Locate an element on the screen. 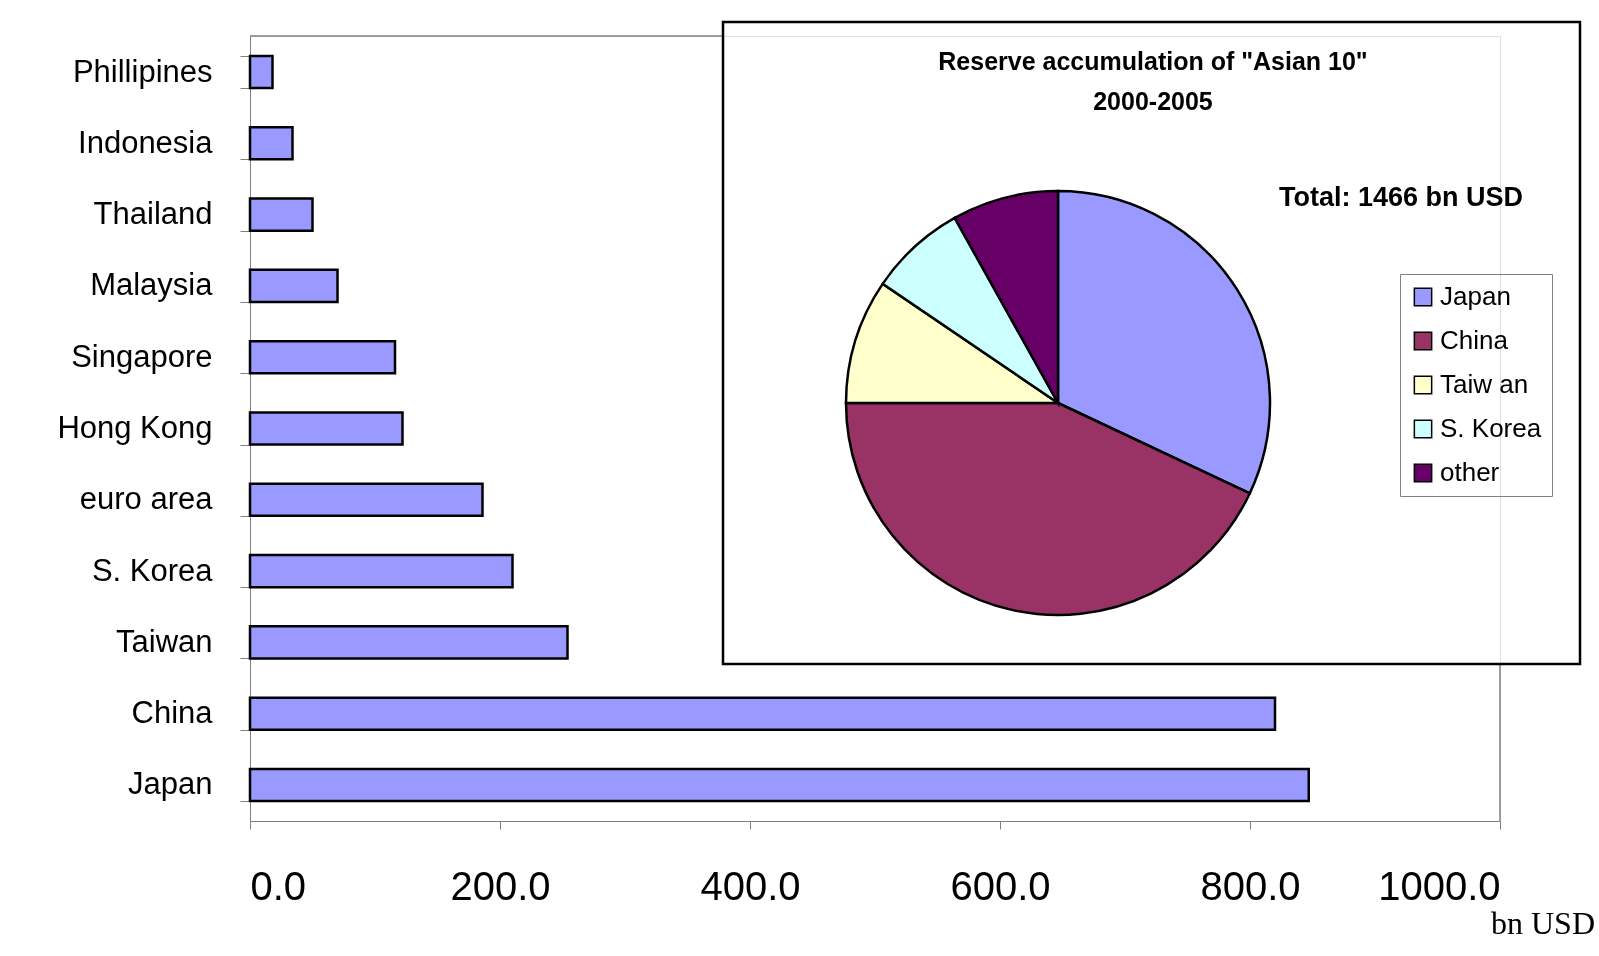  y-tick-label: Hong Kong is located at coordinates (135, 427).